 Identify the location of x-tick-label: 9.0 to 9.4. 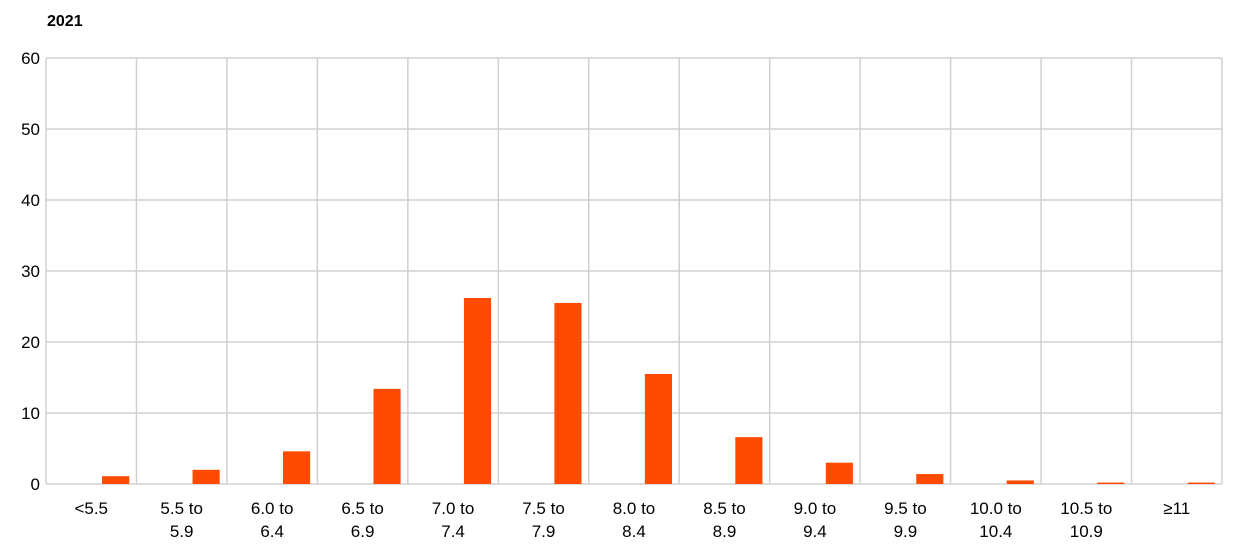
(815, 520).